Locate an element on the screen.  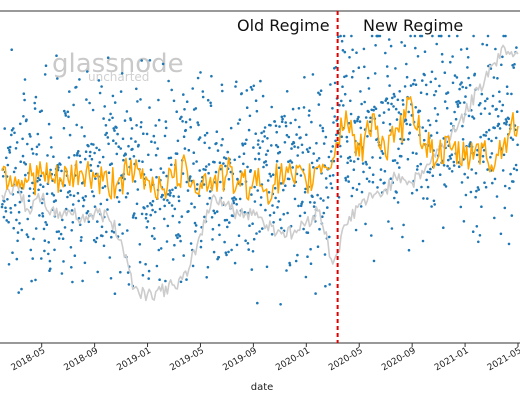
x-tick-label: 2018-09 is located at coordinates (82, 360).